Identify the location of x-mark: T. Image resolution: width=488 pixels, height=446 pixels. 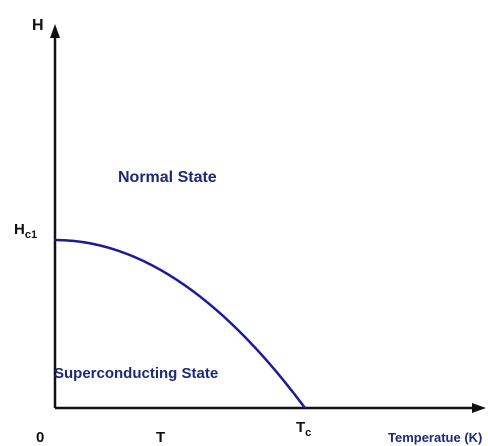
(160, 437).